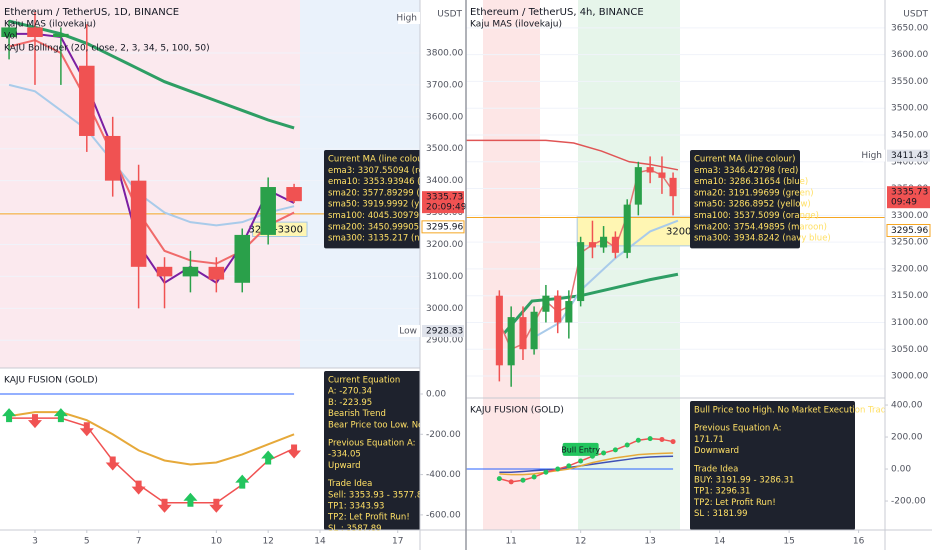 This screenshot has height=550, width=932. What do you see at coordinates (744, 481) in the screenshot?
I see `equation-line: BUY: 3191.99 - 3286.31` at bounding box center [744, 481].